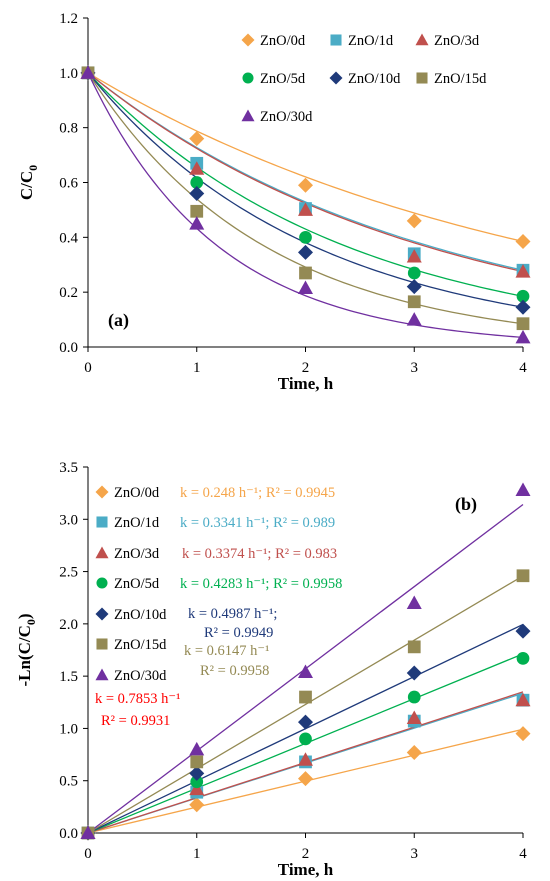 The image size is (550, 881). I want to click on y-tick-label: 2.0, so click(68, 625).